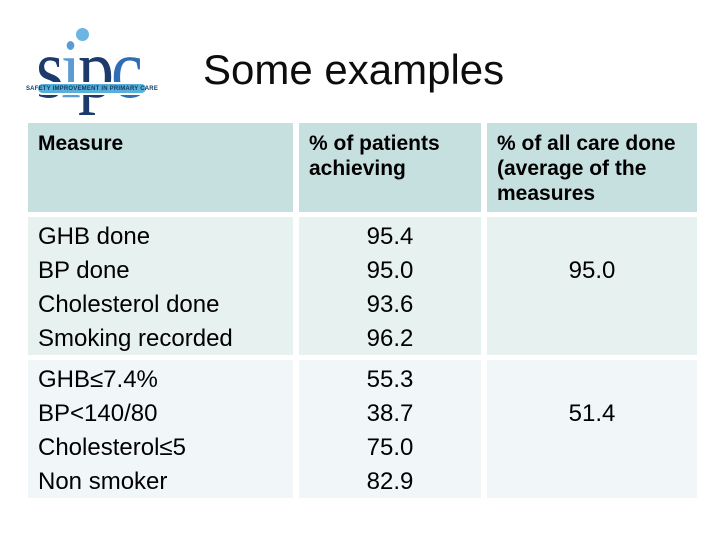 The width and height of the screenshot is (720, 540). I want to click on value-line: 95.4, so click(390, 236).